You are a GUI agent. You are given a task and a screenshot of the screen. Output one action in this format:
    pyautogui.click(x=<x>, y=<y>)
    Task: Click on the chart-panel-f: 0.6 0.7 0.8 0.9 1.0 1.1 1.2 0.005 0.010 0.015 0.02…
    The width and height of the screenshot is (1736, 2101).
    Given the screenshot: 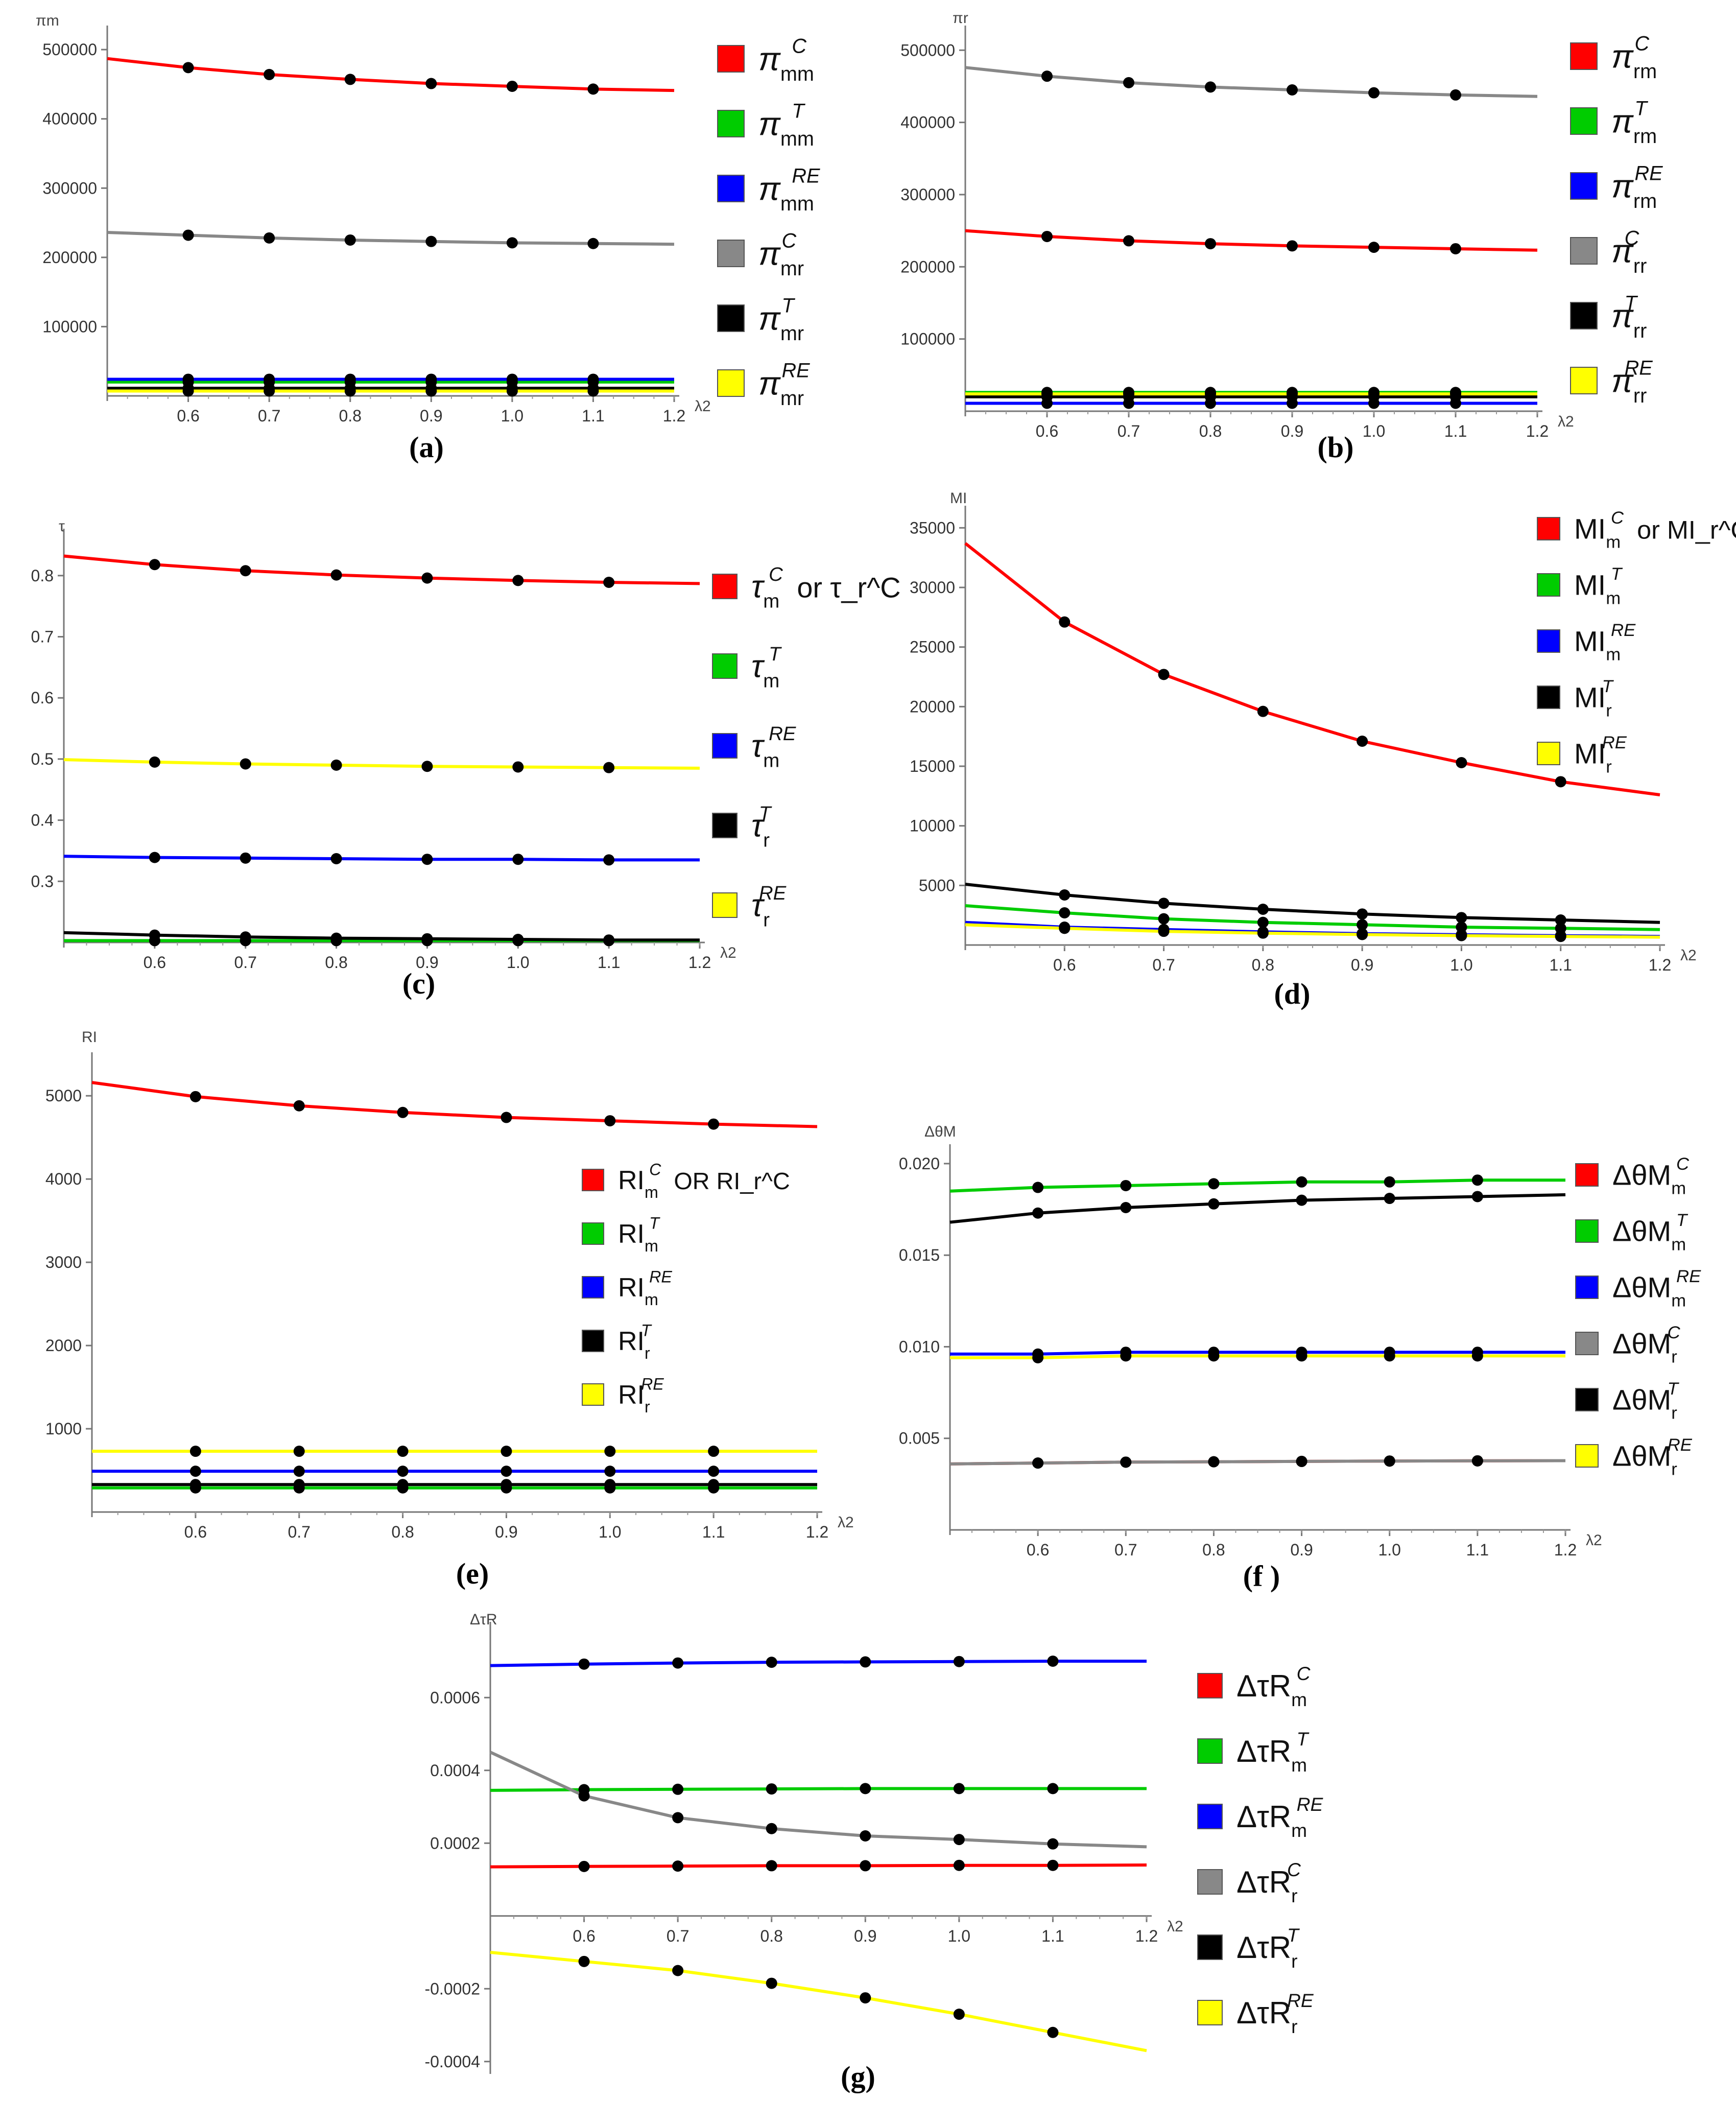 What is the action you would take?
    pyautogui.click(x=1300, y=1358)
    